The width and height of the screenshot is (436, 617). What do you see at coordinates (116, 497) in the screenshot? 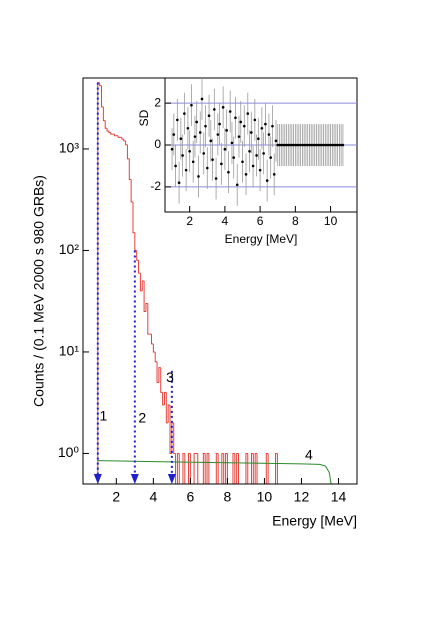
I see `x-tick-label: 2` at bounding box center [116, 497].